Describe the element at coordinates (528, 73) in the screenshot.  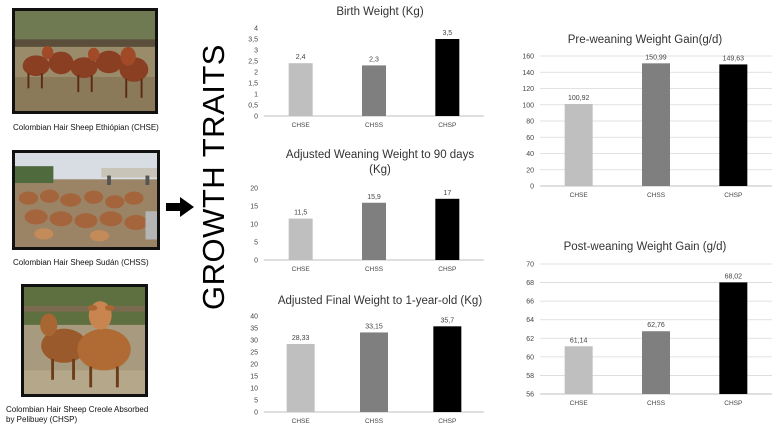
I see `y-tick-label: 140` at that location.